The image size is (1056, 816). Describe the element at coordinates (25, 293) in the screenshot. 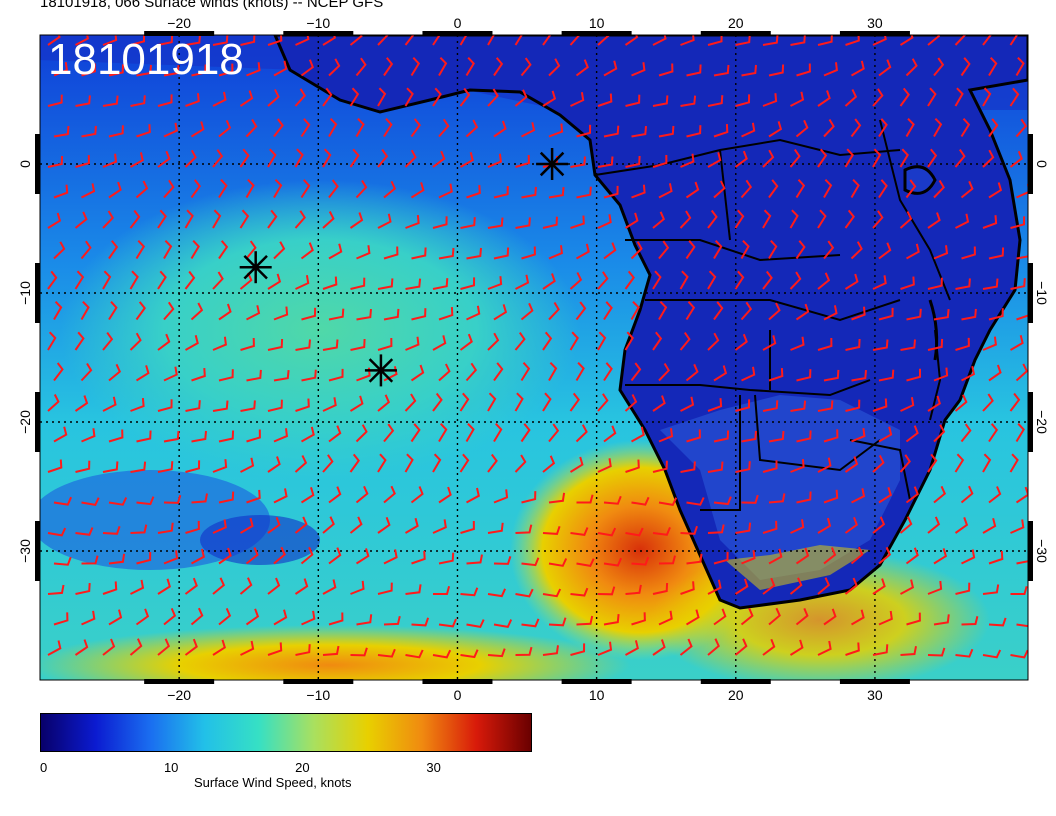

I see `lat-label-left: −10` at that location.